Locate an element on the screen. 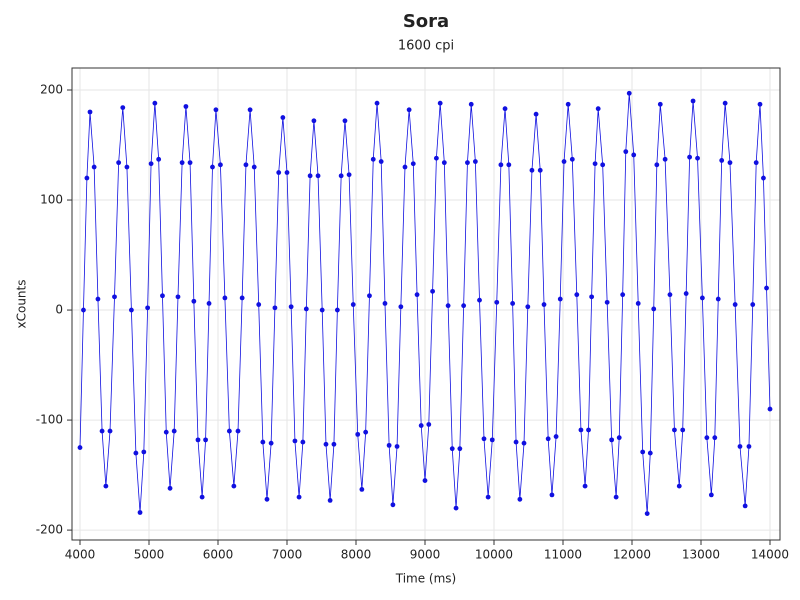 This screenshot has width=800, height=600. x-tick-label: 11000 is located at coordinates (563, 555).